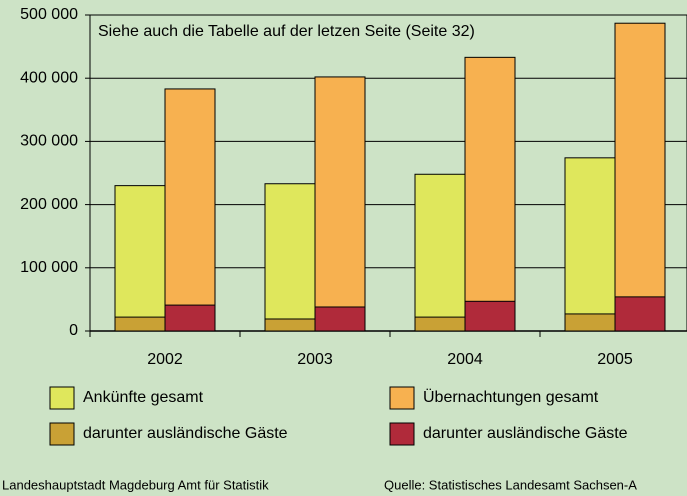  What do you see at coordinates (49, 204) in the screenshot?
I see `y-tick-label: 200 000` at bounding box center [49, 204].